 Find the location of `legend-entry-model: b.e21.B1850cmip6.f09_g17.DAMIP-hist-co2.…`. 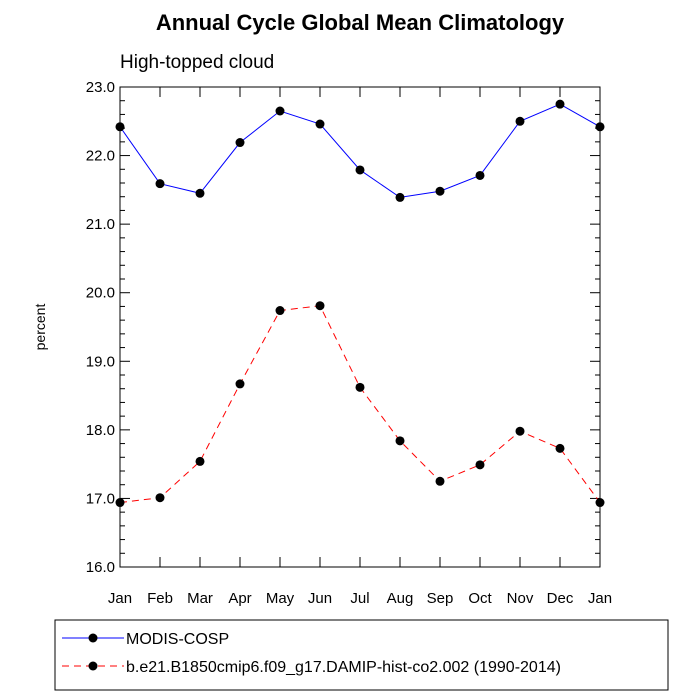

legend-entry-model: b.e21.B1850cmip6.f09_g17.DAMIP-hist-co2.… is located at coordinates (311, 667).